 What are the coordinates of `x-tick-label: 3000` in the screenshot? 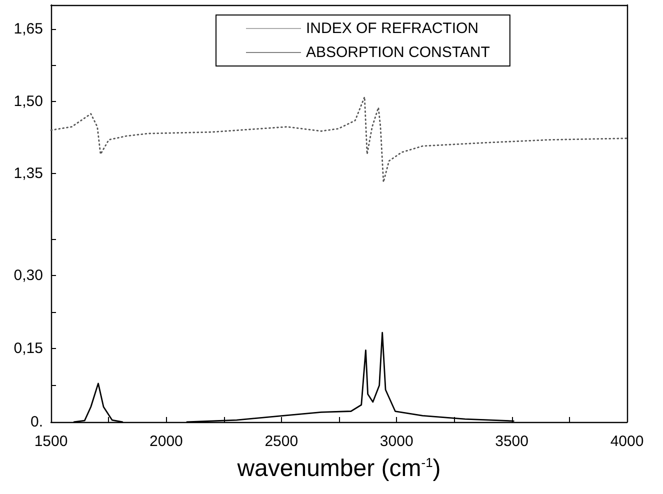 It's located at (397, 441).